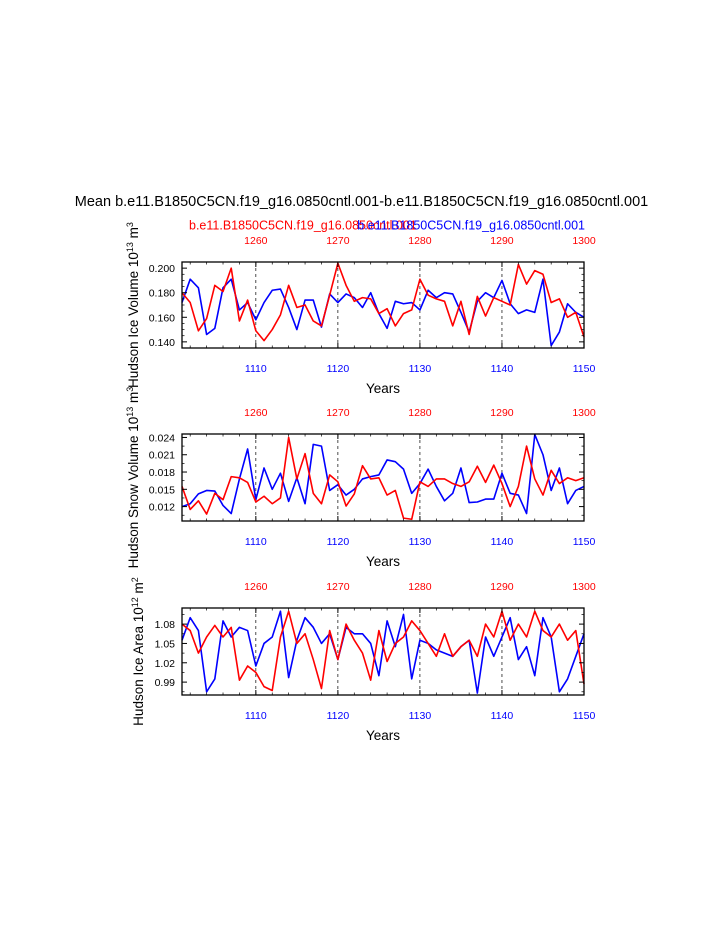 This screenshot has height=935, width=723. What do you see at coordinates (162, 473) in the screenshot?
I see `y-tick-label: 0.018` at bounding box center [162, 473].